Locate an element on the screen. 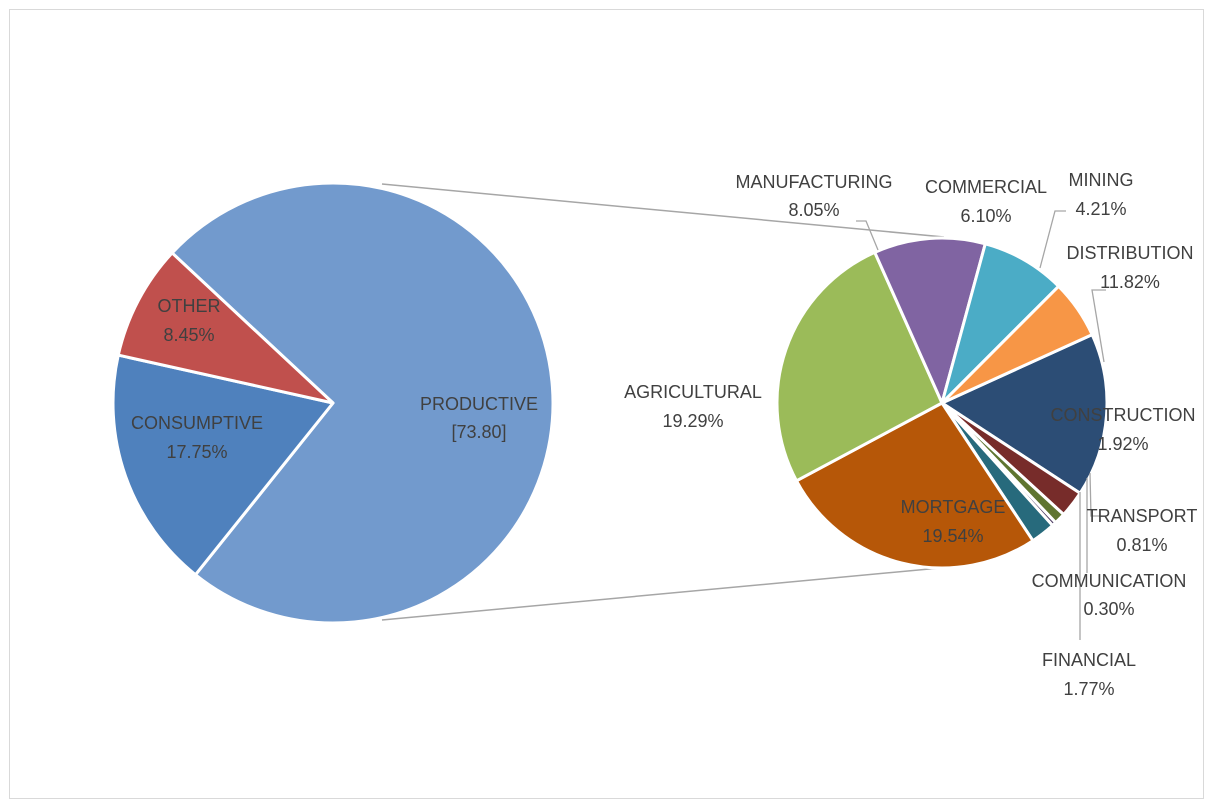 The width and height of the screenshot is (1214, 799). label-transport-name: TRANSPORT is located at coordinates (1142, 516).